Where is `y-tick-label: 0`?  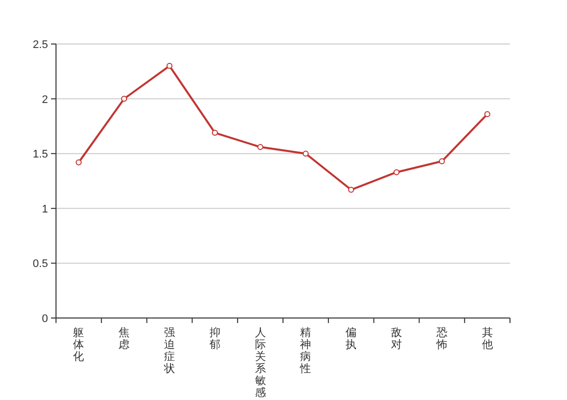
y-tick-label: 0 is located at coordinates (45, 319).